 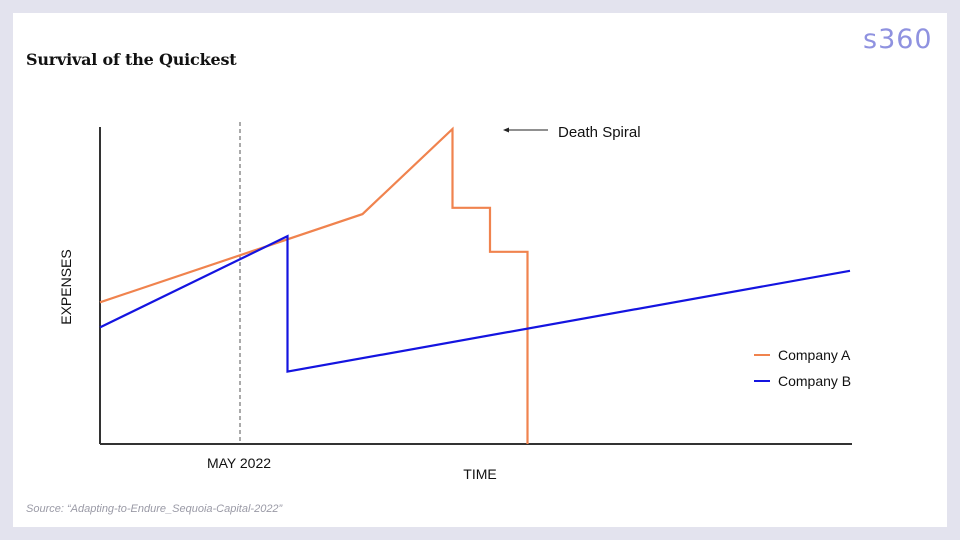 What do you see at coordinates (506, 130) in the screenshot?
I see `annotation-arrowhead` at bounding box center [506, 130].